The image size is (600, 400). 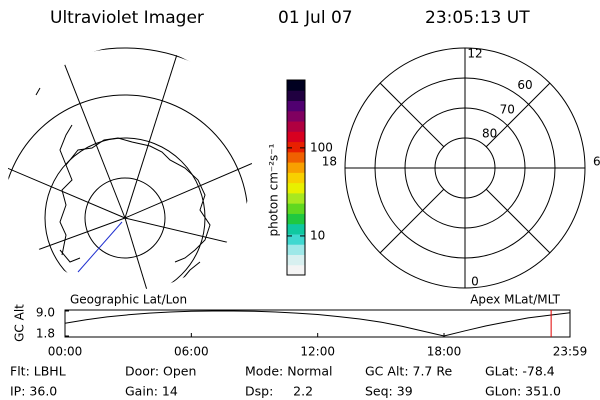 What do you see at coordinates (160, 371) in the screenshot?
I see `status-item: Door: Open` at bounding box center [160, 371].